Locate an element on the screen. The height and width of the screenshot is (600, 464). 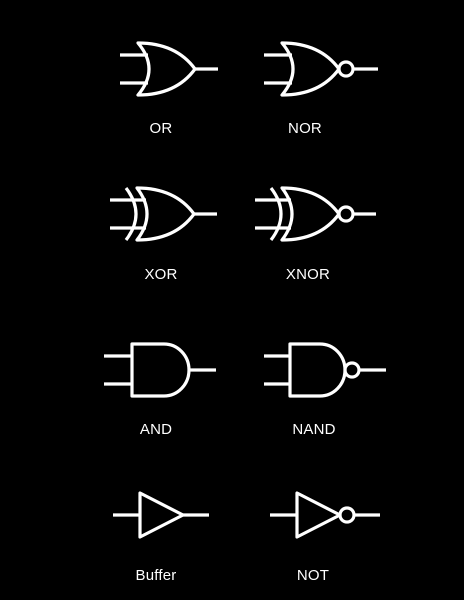
buffer-label: Buffer is located at coordinates (156, 575).